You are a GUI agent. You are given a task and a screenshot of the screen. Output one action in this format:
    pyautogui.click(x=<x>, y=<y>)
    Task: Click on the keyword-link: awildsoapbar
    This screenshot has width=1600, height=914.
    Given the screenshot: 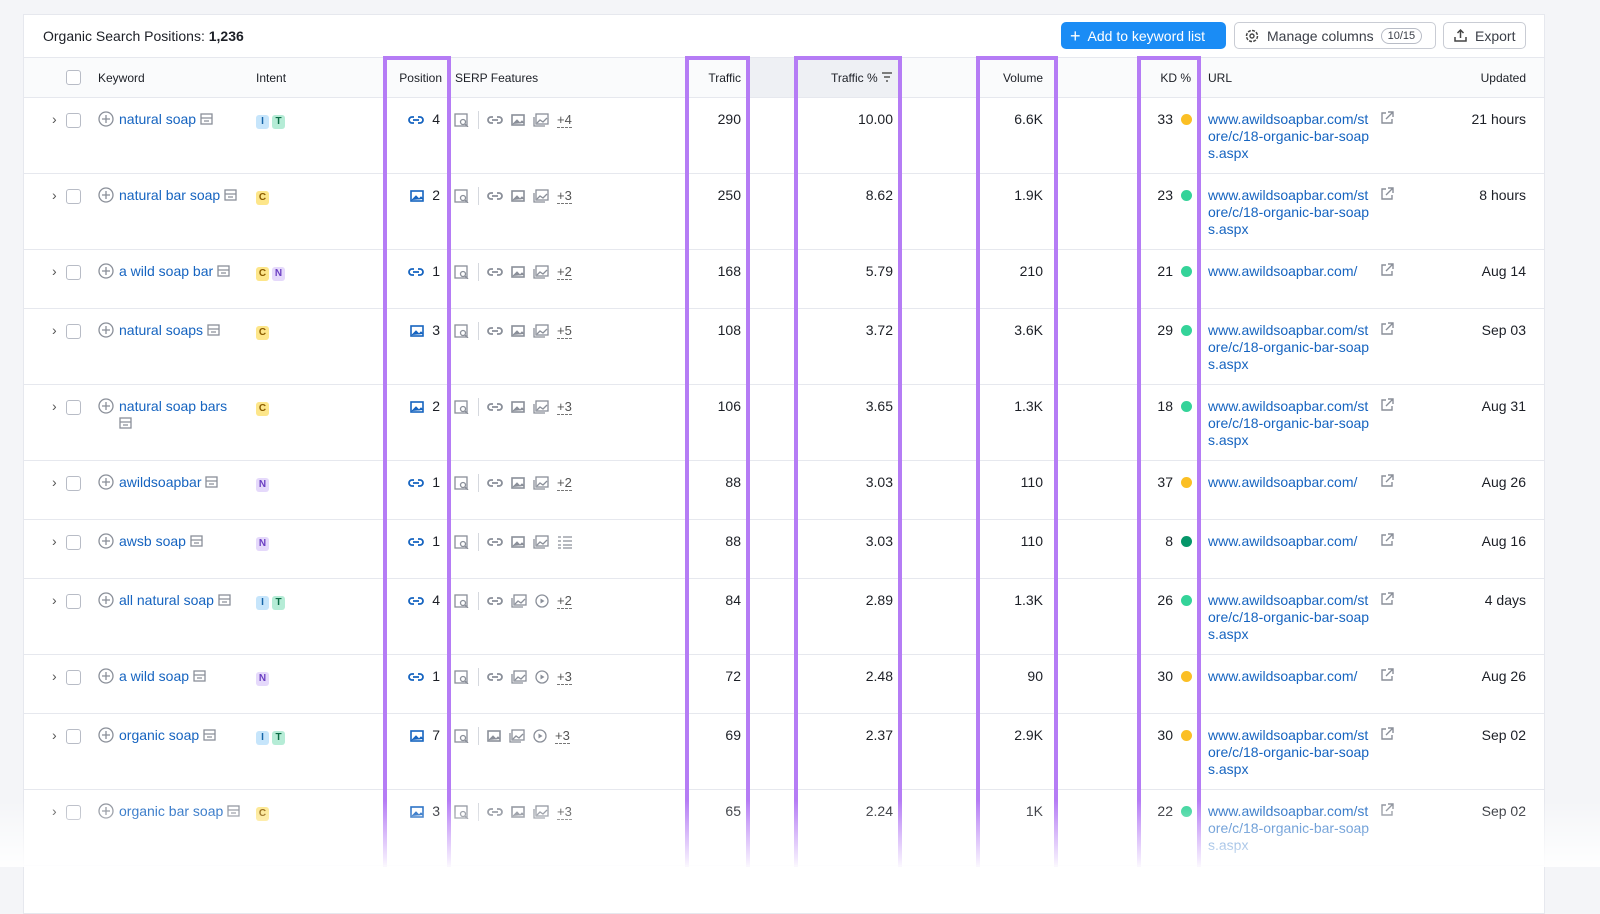 What is the action you would take?
    pyautogui.click(x=181, y=482)
    